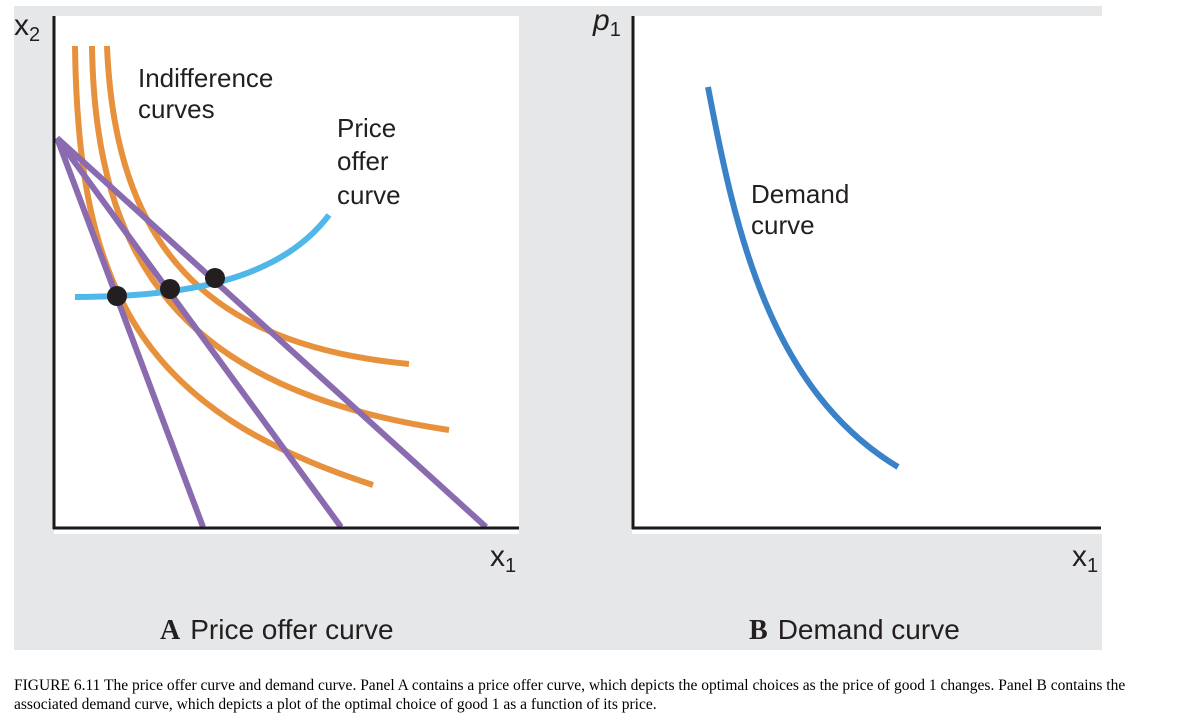  What do you see at coordinates (802, 278) in the screenshot?
I see `demand-curve` at bounding box center [802, 278].